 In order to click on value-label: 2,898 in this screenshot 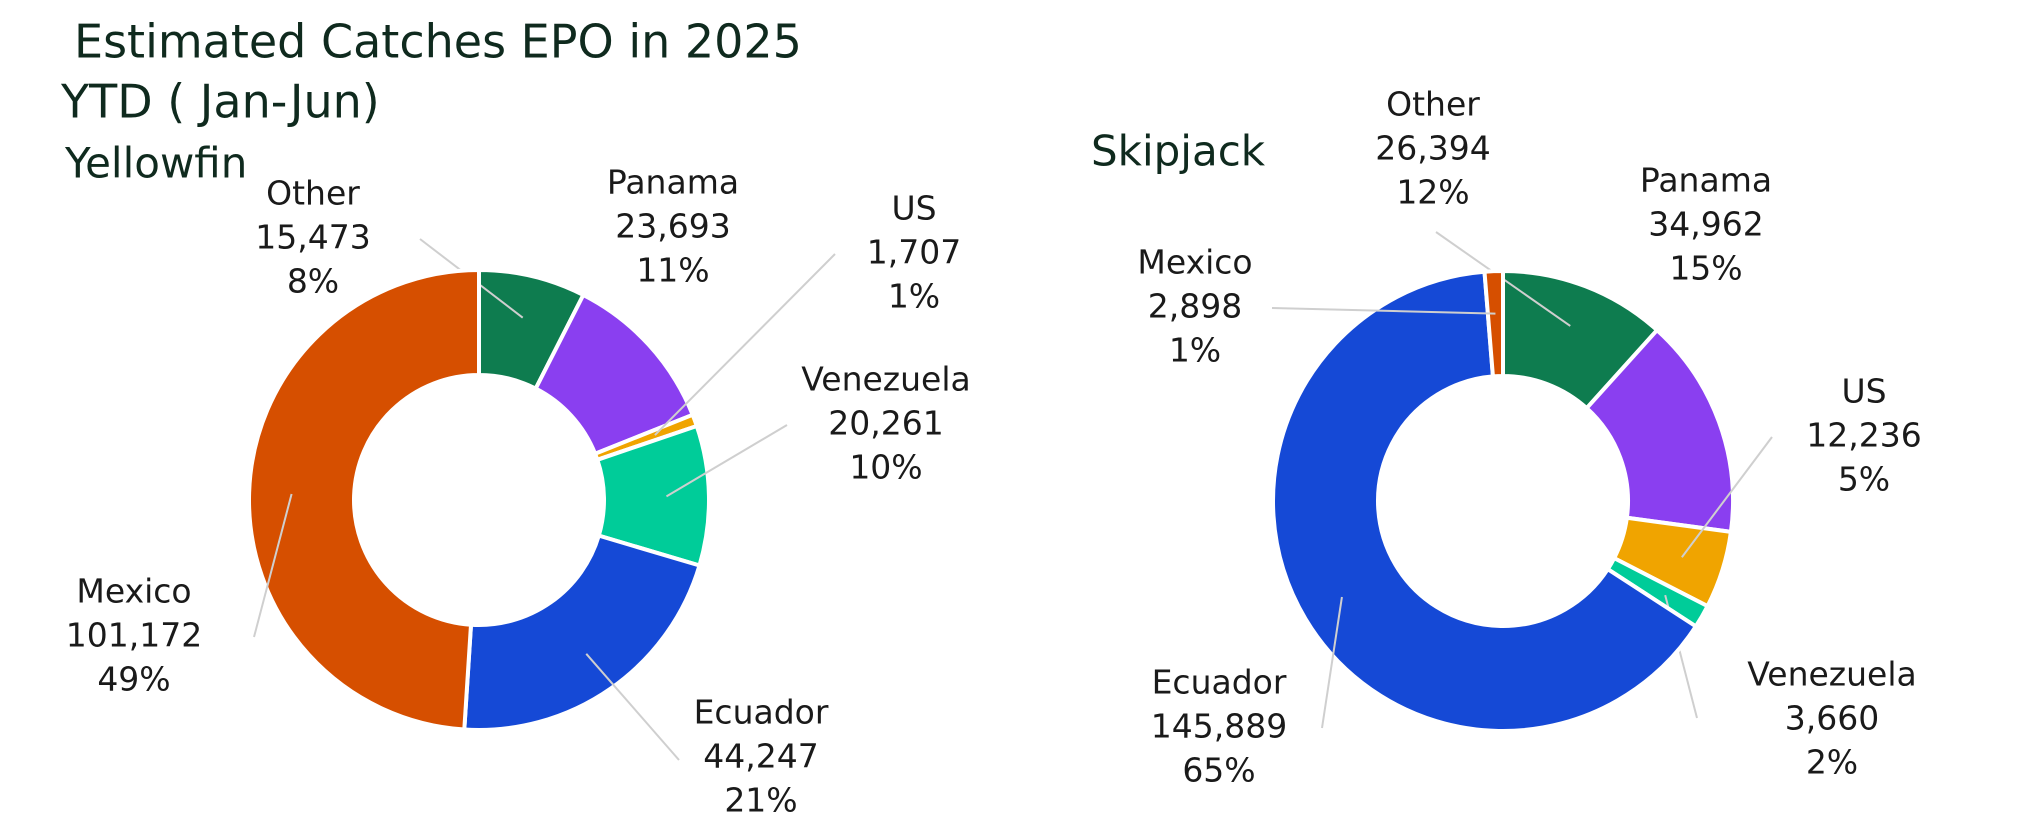, I will do `click(1195, 306)`.